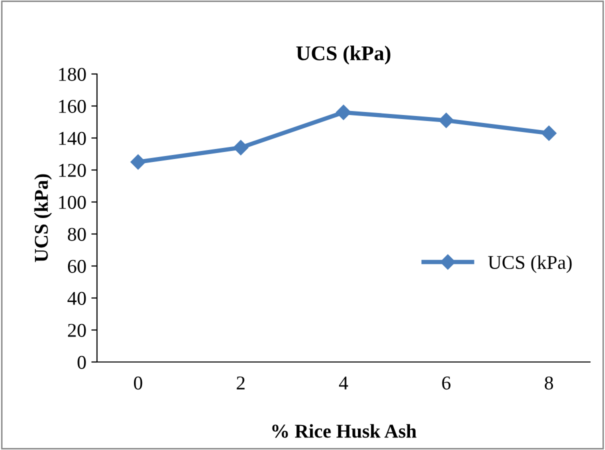 The width and height of the screenshot is (605, 450). Describe the element at coordinates (530, 264) in the screenshot. I see `legend-label: UCS (kPa)` at that location.